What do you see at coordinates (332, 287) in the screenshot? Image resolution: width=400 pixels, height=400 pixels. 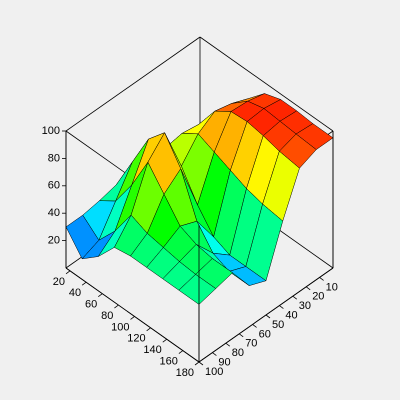 I see `y-tick-label: 10` at bounding box center [332, 287].